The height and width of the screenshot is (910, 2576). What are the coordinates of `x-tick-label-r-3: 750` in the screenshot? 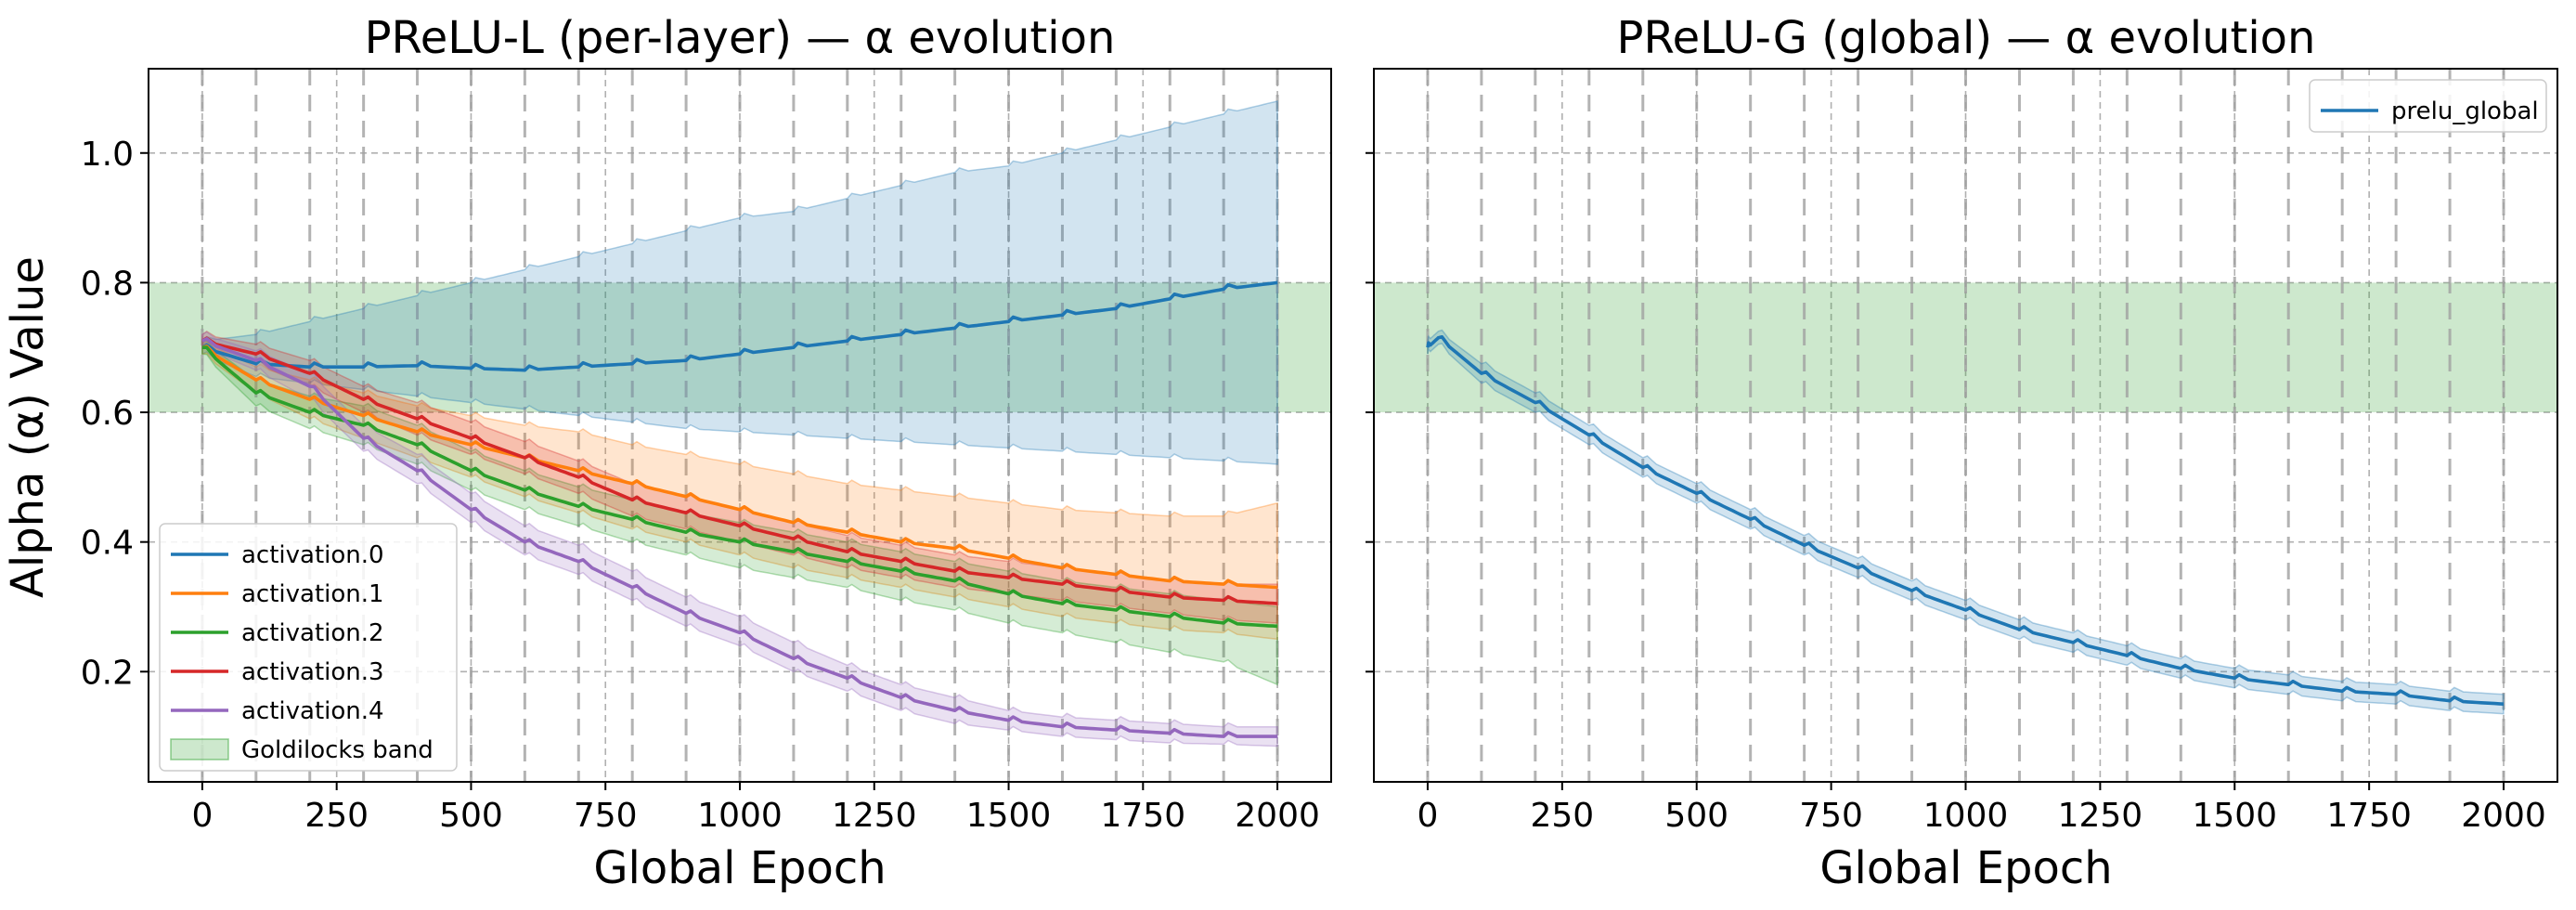 It's located at (1831, 816).